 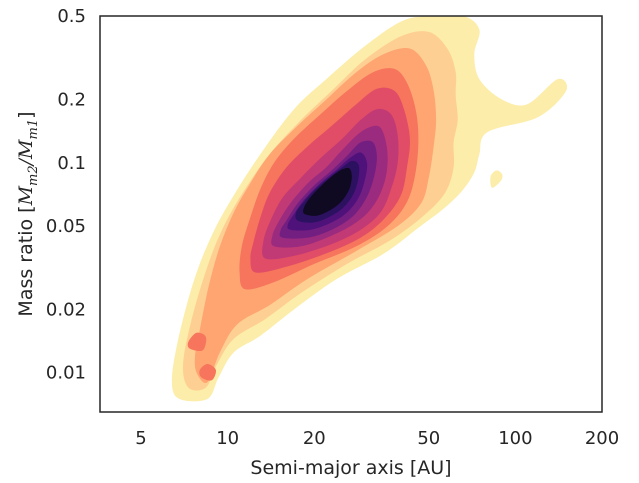 I want to click on y-axis-label-subscript-2: m1, so click(x=33, y=129).